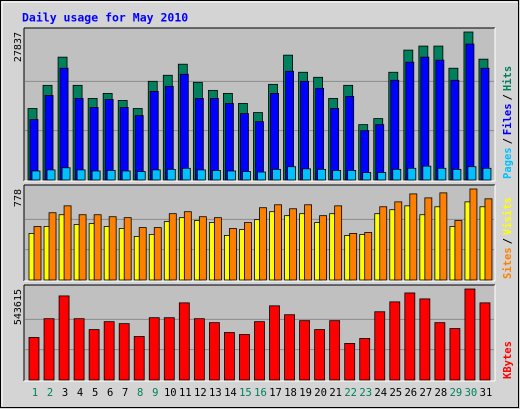 This screenshot has height=409, width=520. What do you see at coordinates (230, 393) in the screenshot?
I see `x-tick-label: 14` at bounding box center [230, 393].